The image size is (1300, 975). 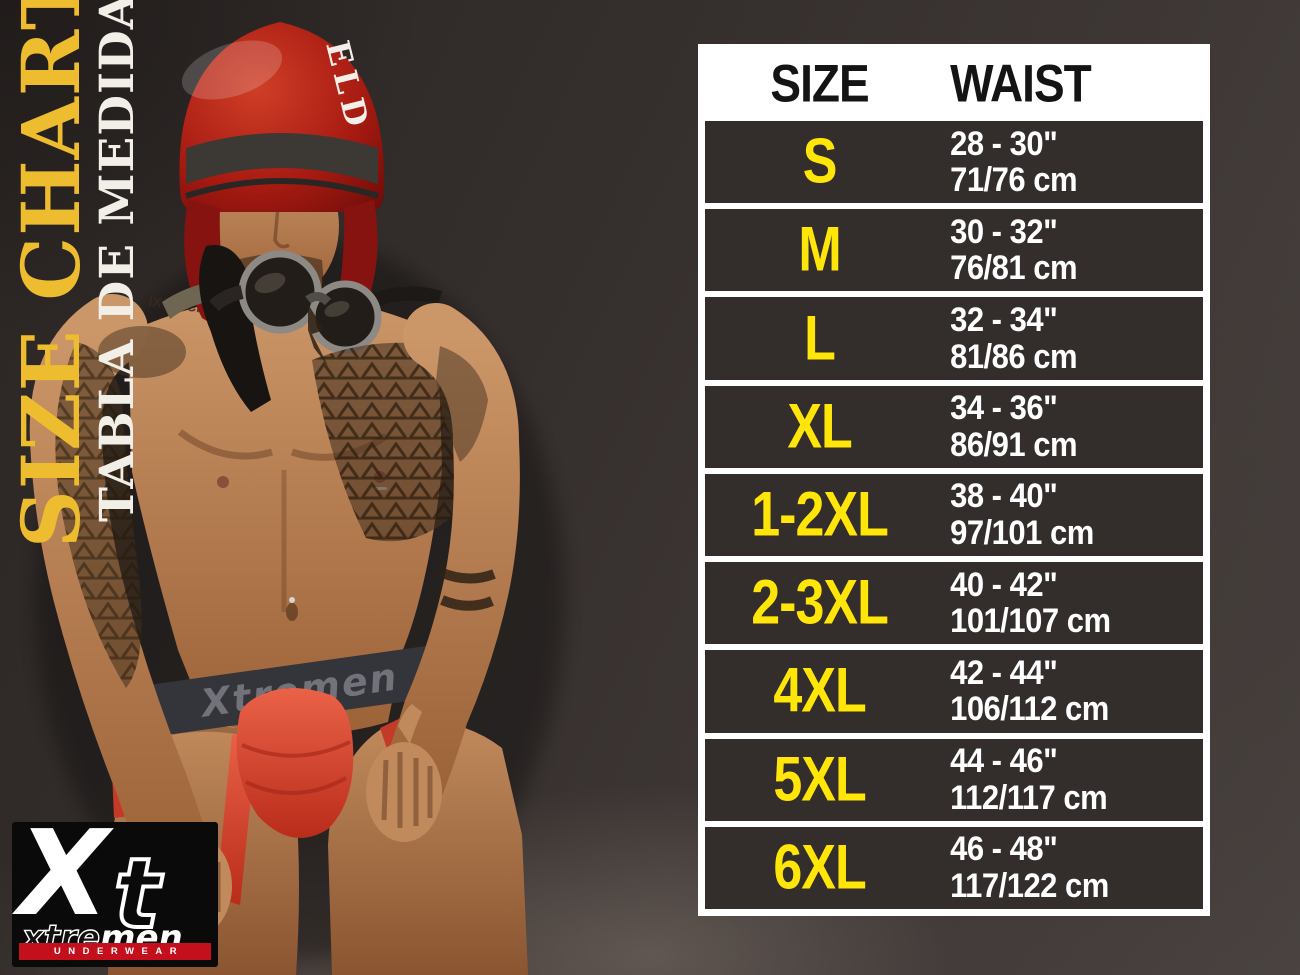 I want to click on logo-tagline: UNDERWEAR, so click(x=119, y=951).